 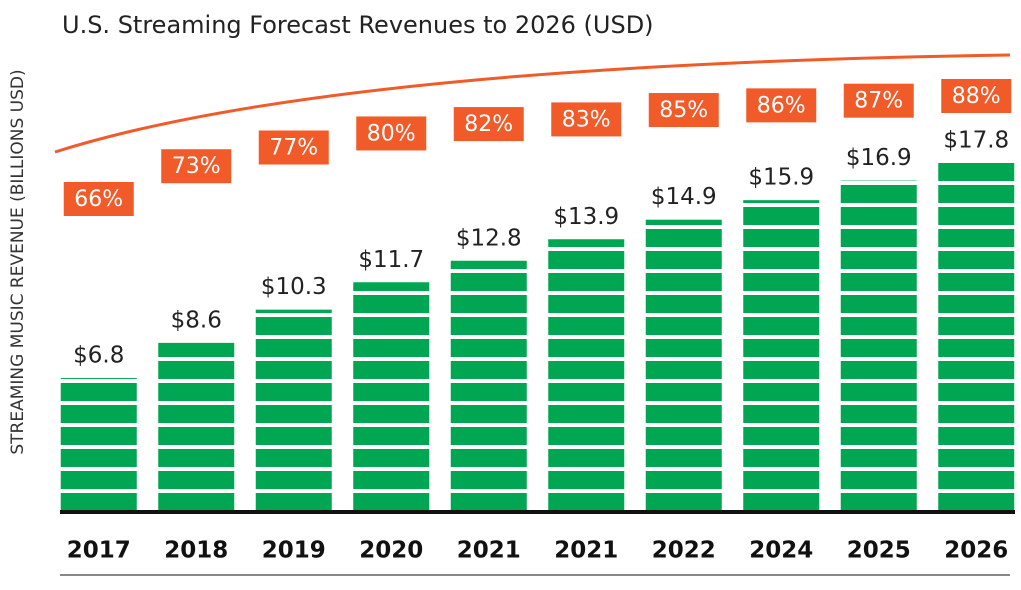 What do you see at coordinates (684, 197) in the screenshot?
I see `value-label: $14.9` at bounding box center [684, 197].